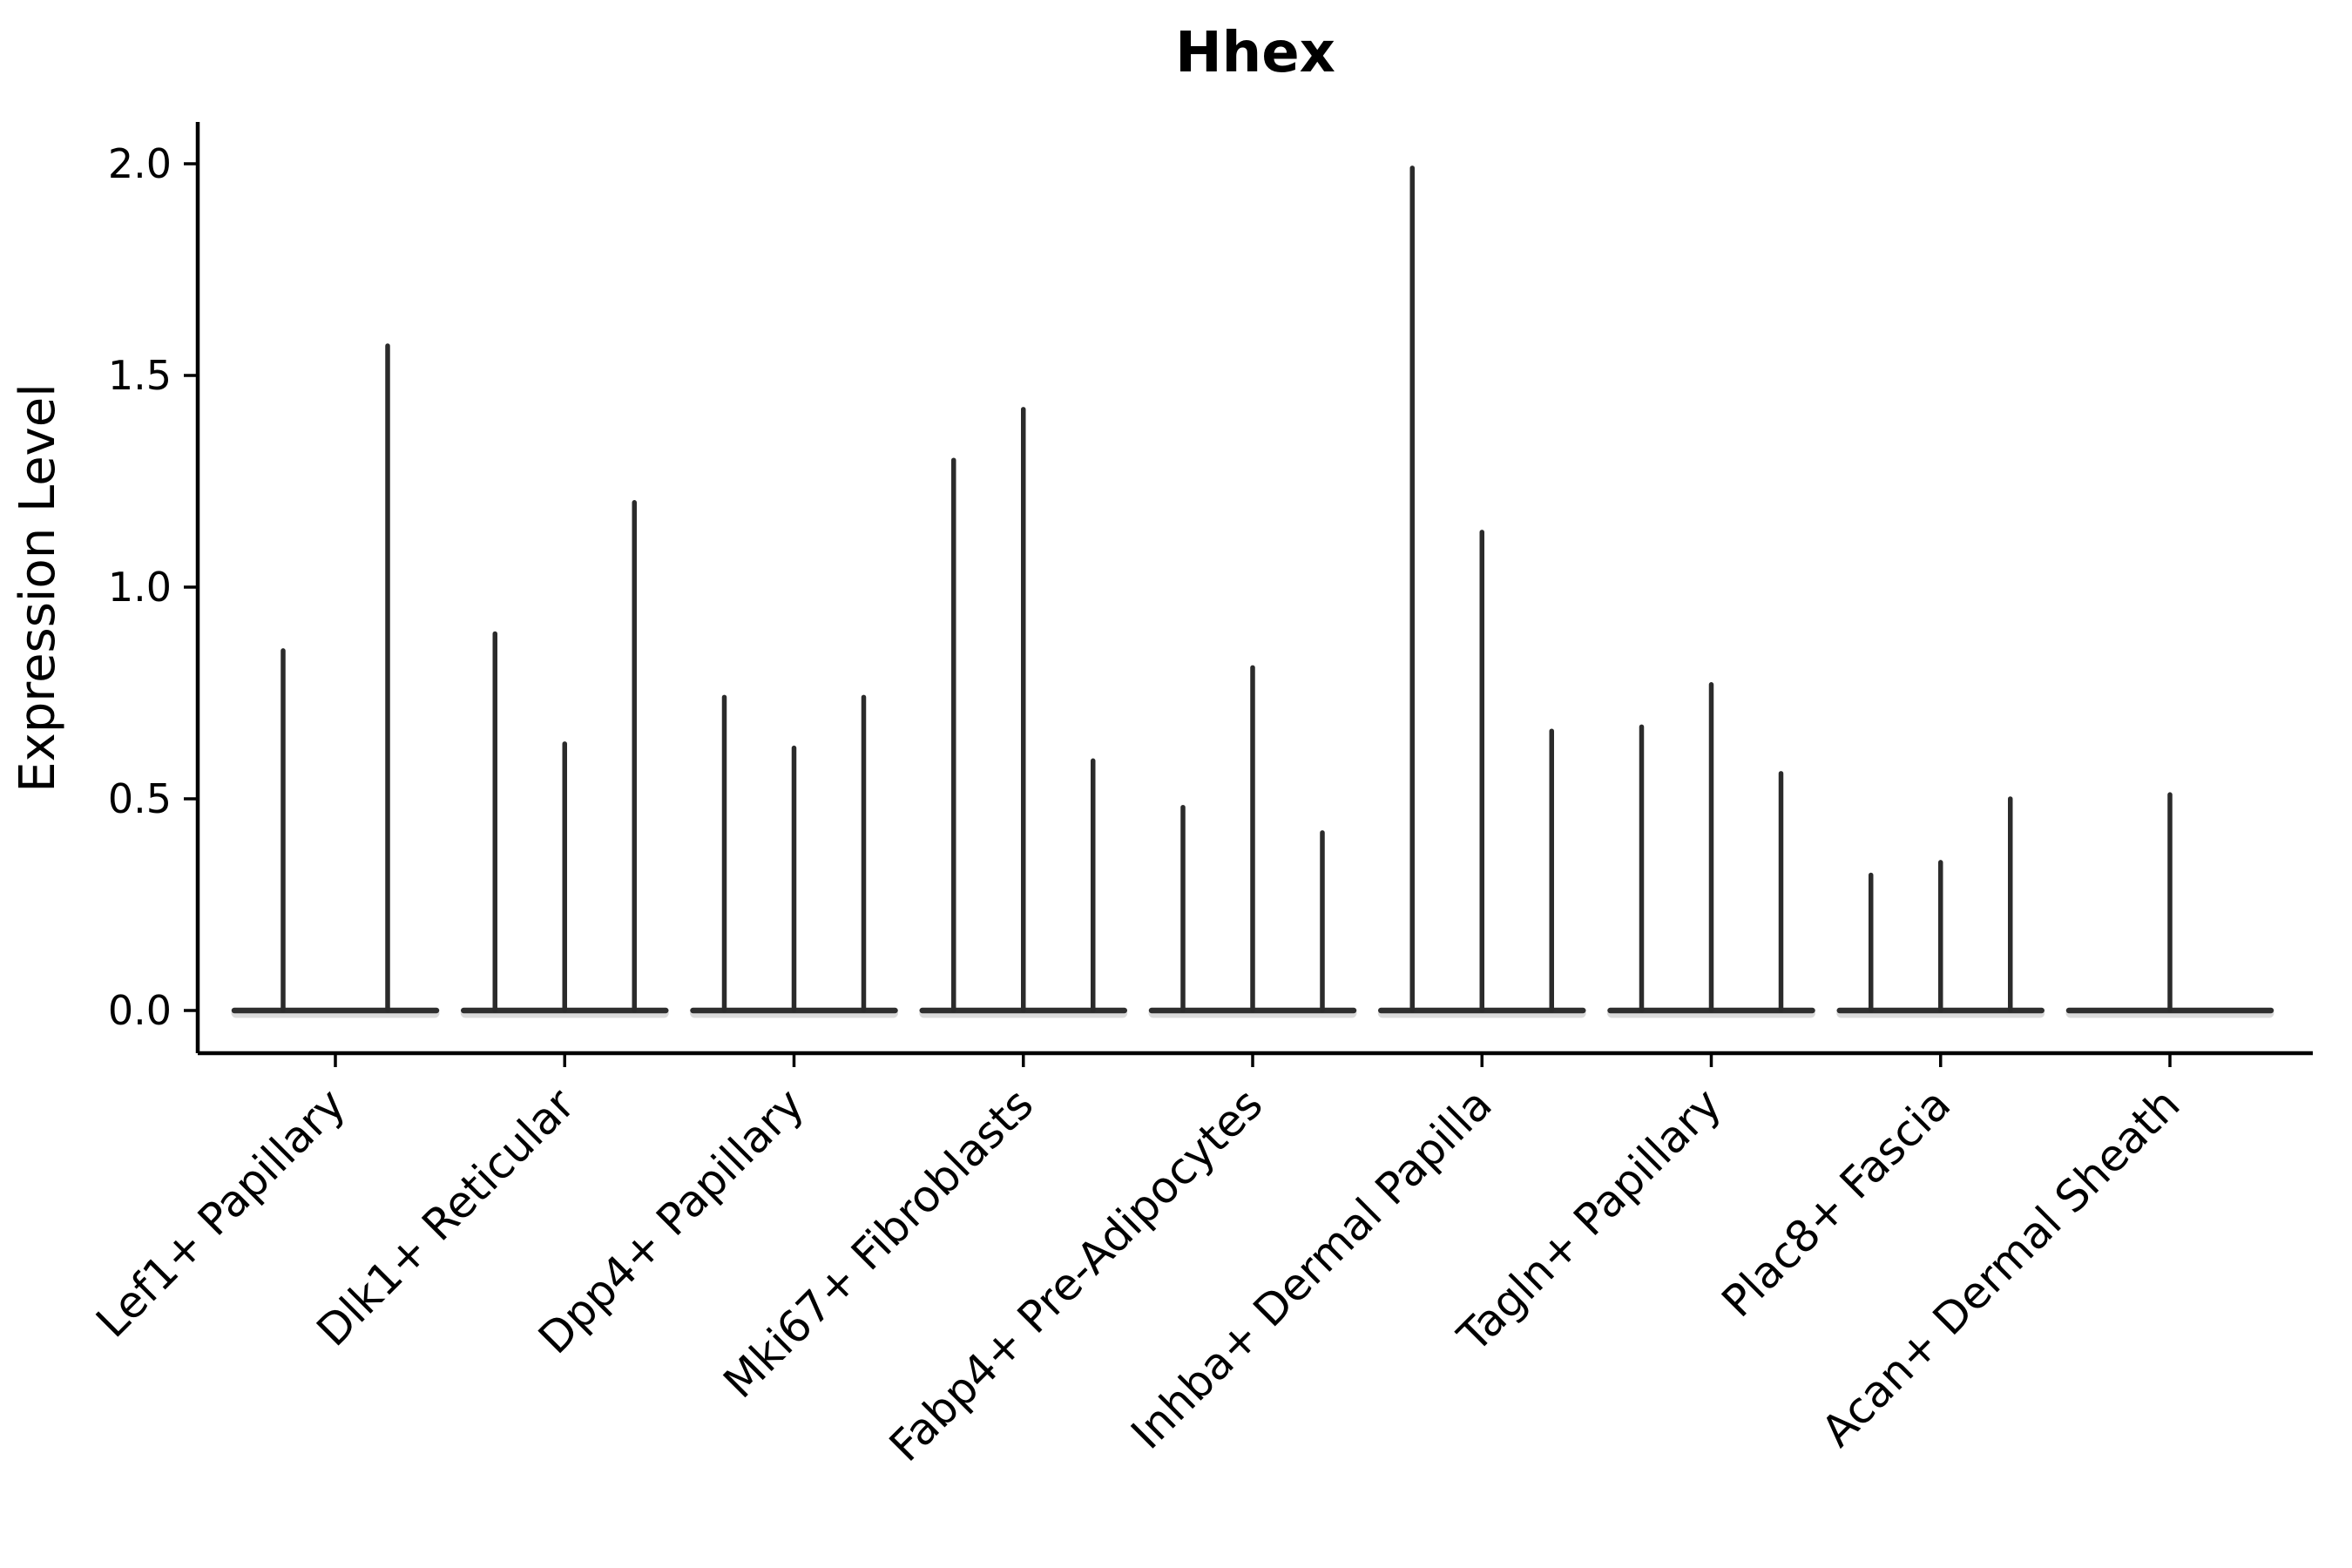 The height and width of the screenshot is (1568, 2352). Describe the element at coordinates (140, 375) in the screenshot. I see `y-tick-label: 1.5` at that location.